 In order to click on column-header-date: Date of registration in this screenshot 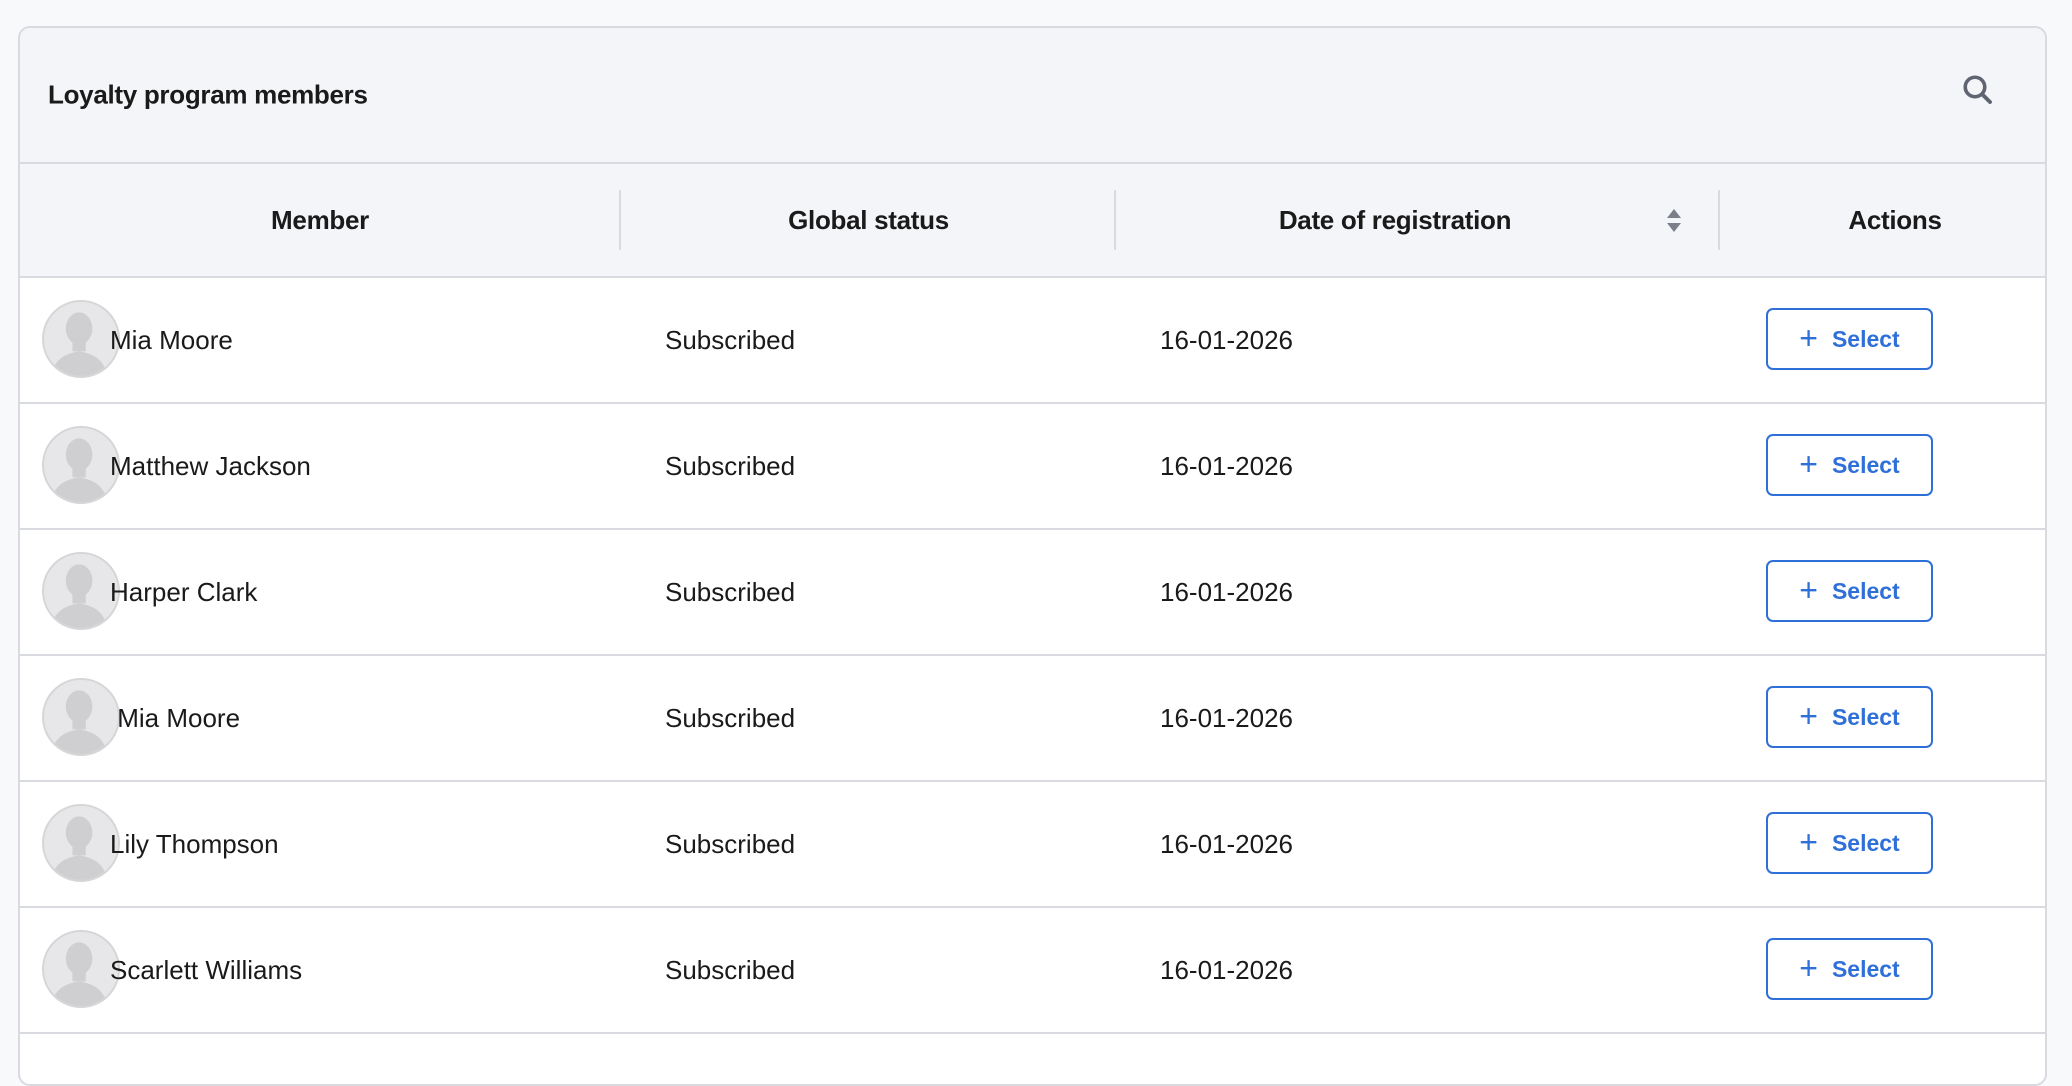, I will do `click(1395, 219)`.